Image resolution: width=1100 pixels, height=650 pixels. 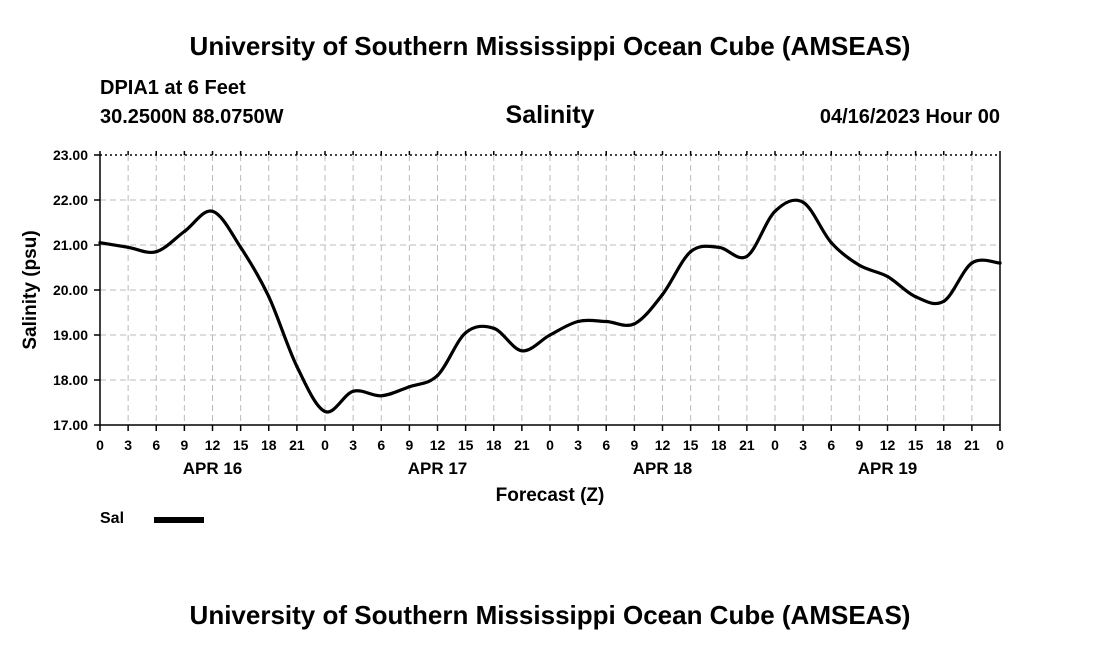 What do you see at coordinates (213, 468) in the screenshot?
I see `day-label: APR 16` at bounding box center [213, 468].